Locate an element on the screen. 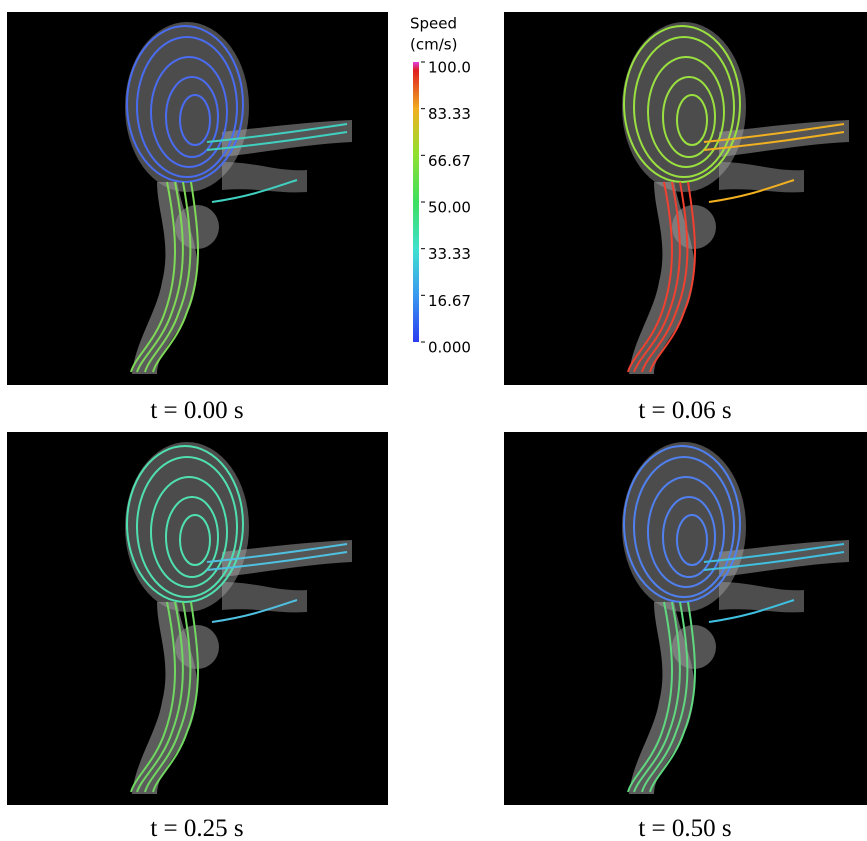  panel-caption: t = 0.50 s is located at coordinates (684, 828).